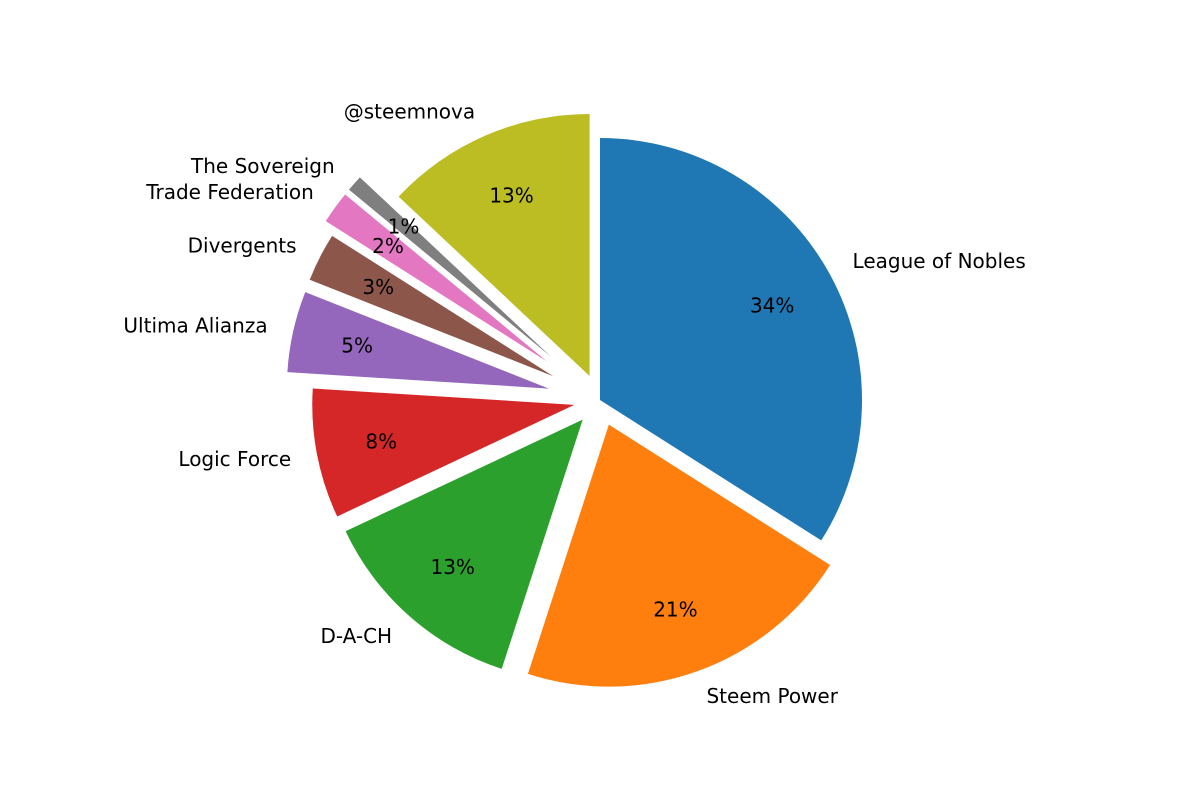  Describe the element at coordinates (939, 261) in the screenshot. I see `slice-label: League of Nobles` at that location.